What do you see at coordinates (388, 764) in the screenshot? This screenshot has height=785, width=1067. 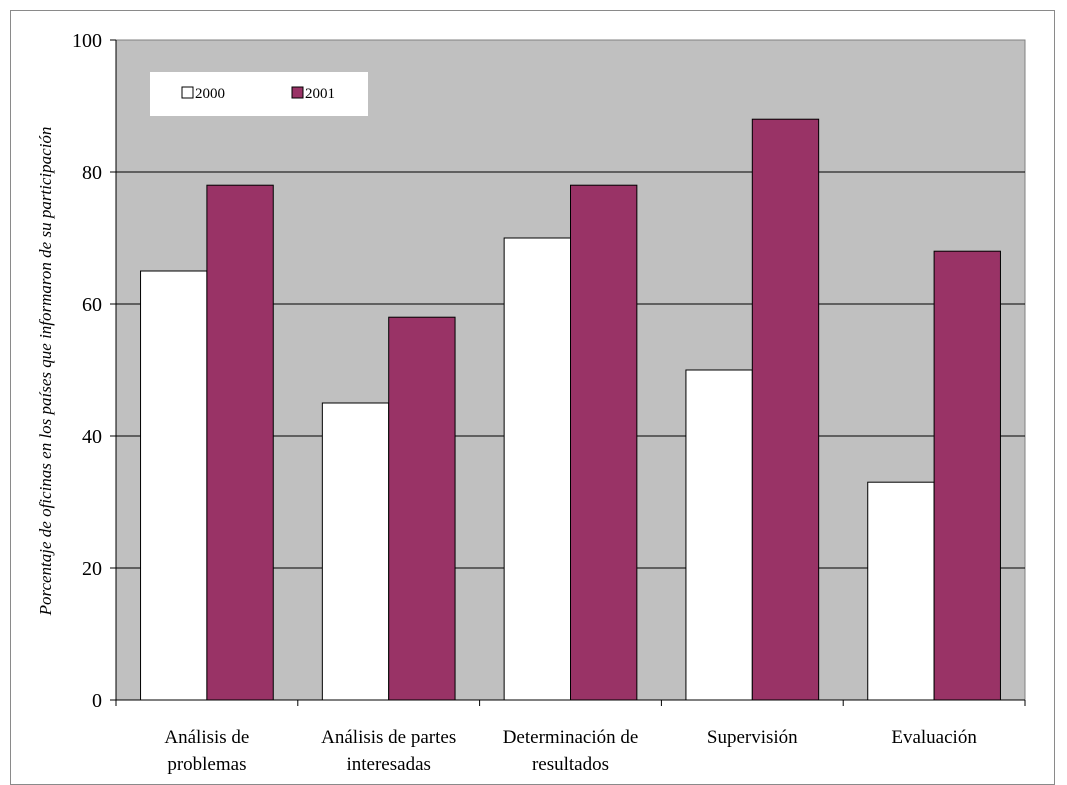 I see `x-category-label: interesadas` at bounding box center [388, 764].